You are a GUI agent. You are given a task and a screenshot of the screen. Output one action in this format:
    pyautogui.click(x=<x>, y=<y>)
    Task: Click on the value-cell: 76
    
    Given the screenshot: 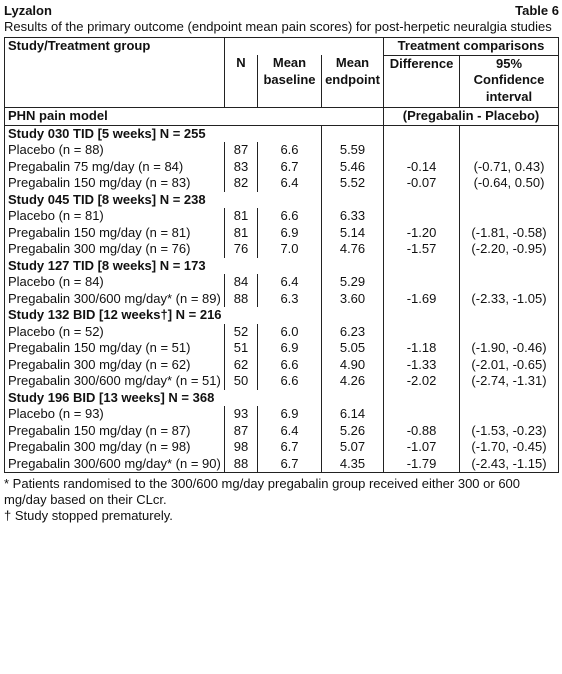 What is the action you would take?
    pyautogui.click(x=241, y=249)
    